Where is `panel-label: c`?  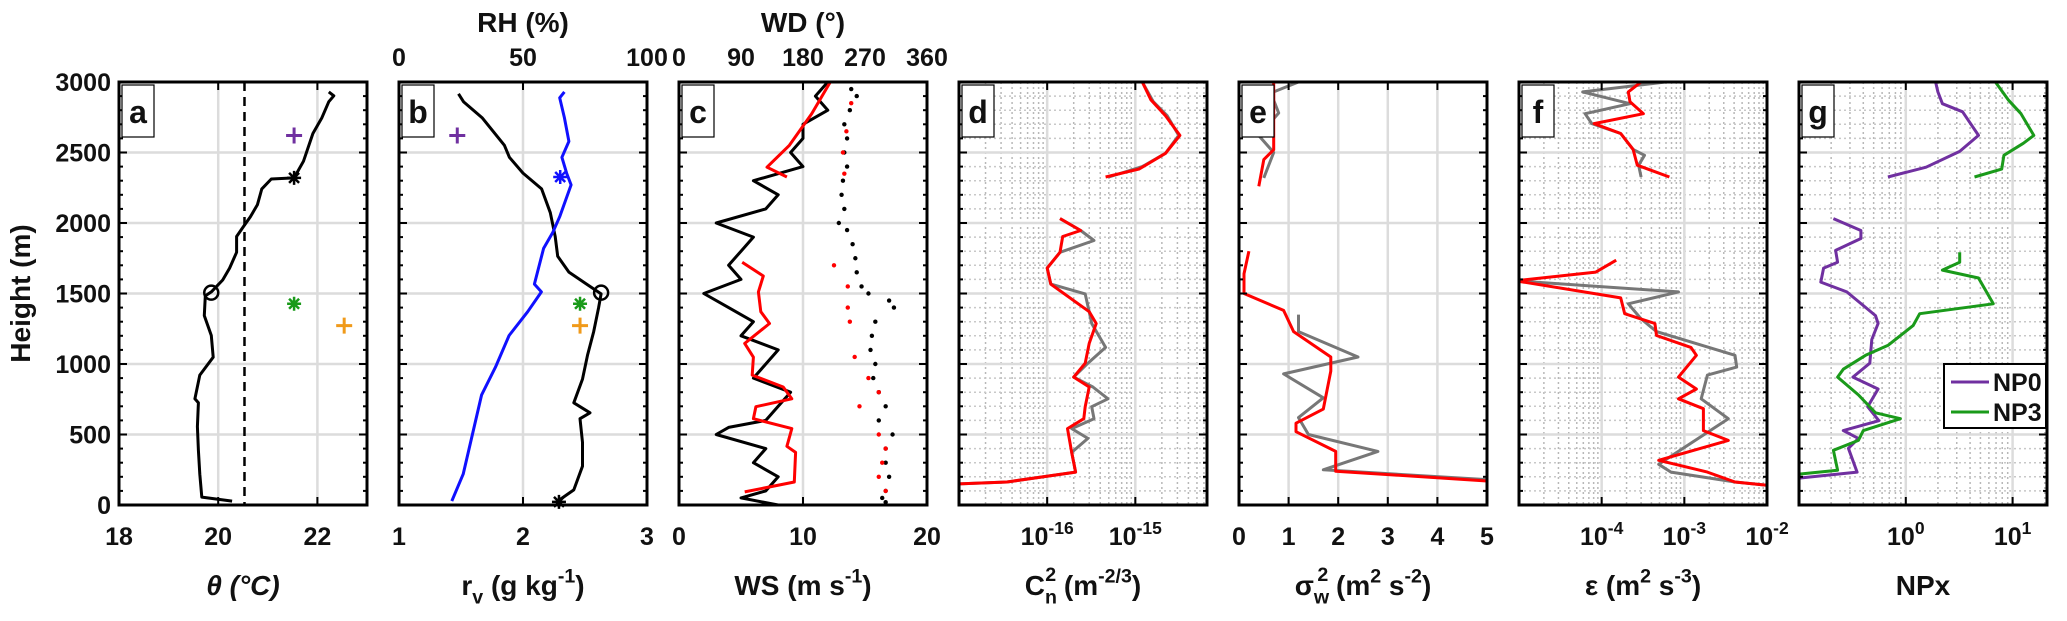 panel-label: c is located at coordinates (698, 112).